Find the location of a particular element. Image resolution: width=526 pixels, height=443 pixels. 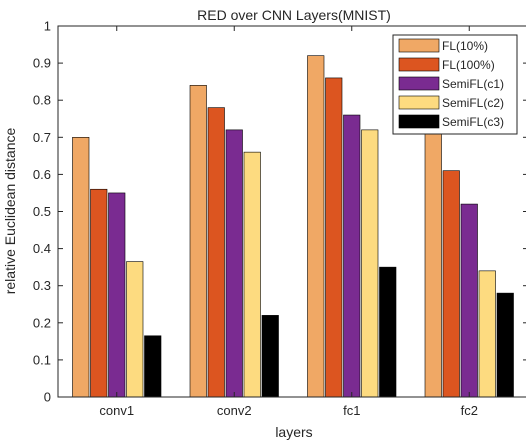

y-tick-label: 0.9 is located at coordinates (42, 63).